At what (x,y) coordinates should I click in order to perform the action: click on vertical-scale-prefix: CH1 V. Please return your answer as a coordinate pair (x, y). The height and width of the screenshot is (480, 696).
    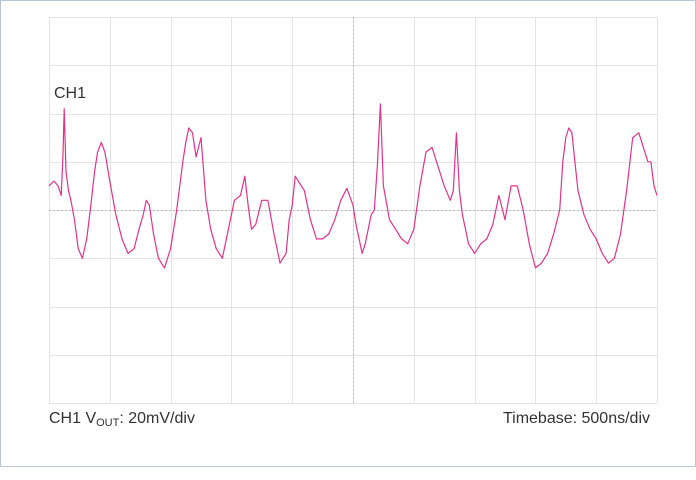
    Looking at the image, I should click on (73, 418).